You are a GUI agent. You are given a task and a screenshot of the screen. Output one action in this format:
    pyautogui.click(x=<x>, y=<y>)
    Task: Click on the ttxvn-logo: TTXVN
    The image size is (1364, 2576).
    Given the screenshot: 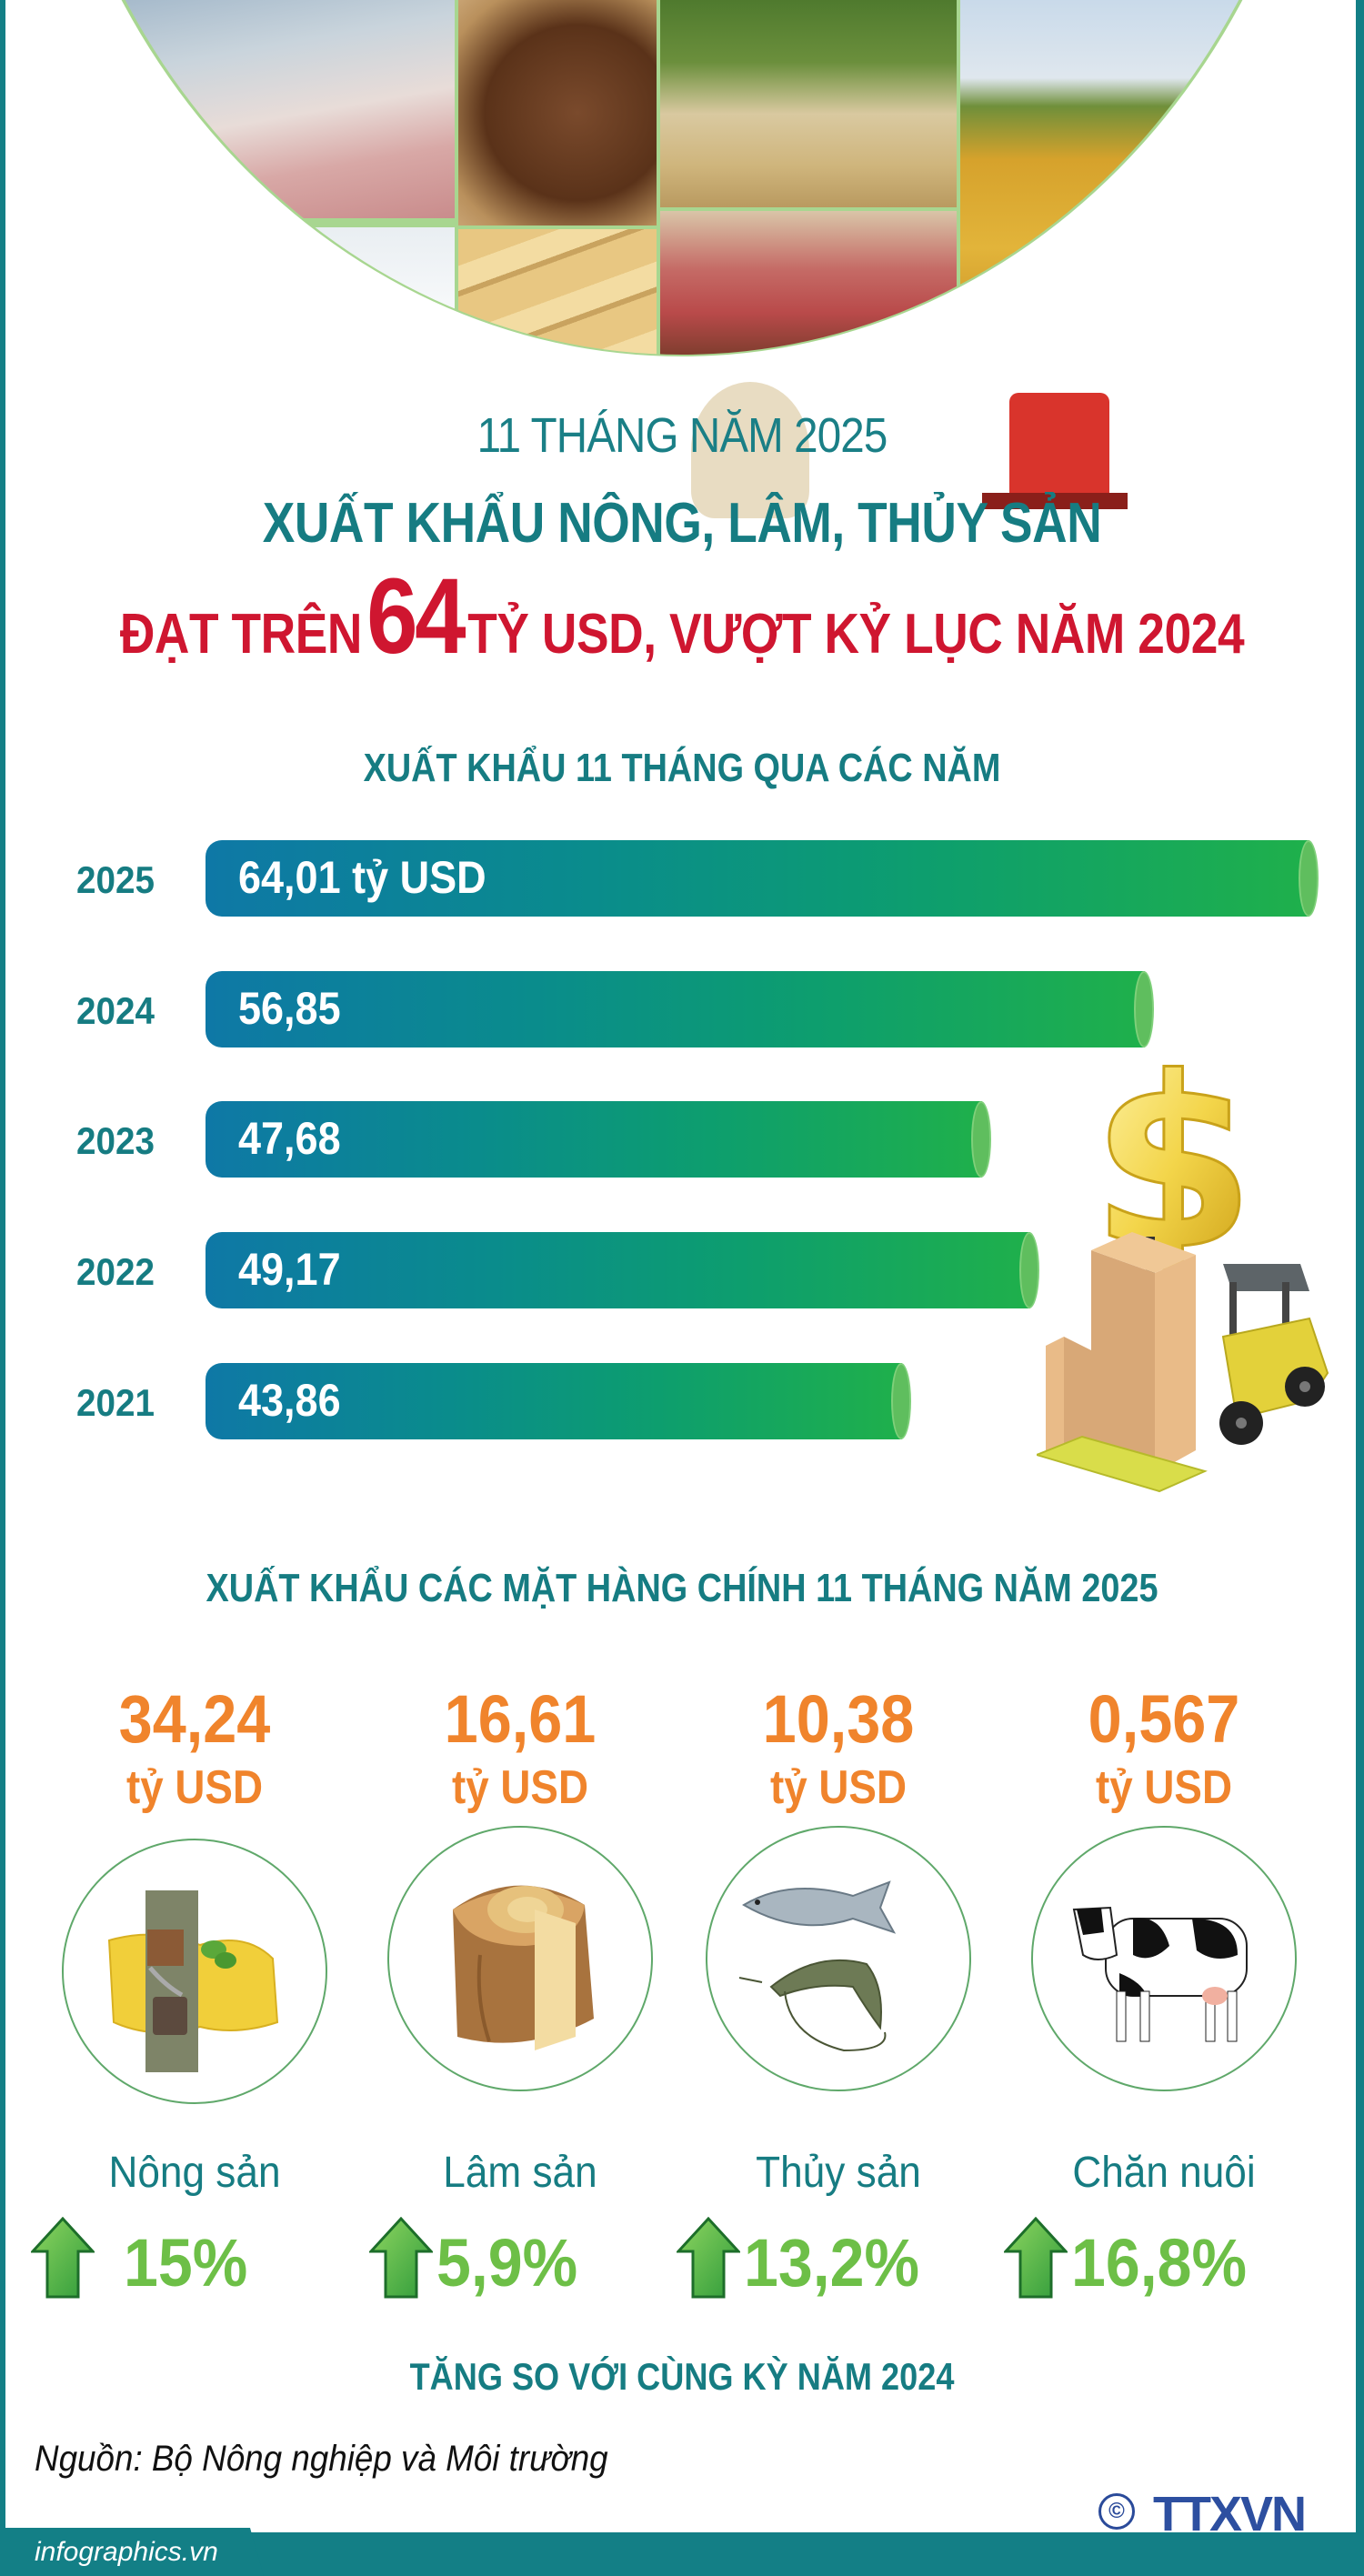 What is the action you would take?
    pyautogui.click(x=1230, y=2514)
    